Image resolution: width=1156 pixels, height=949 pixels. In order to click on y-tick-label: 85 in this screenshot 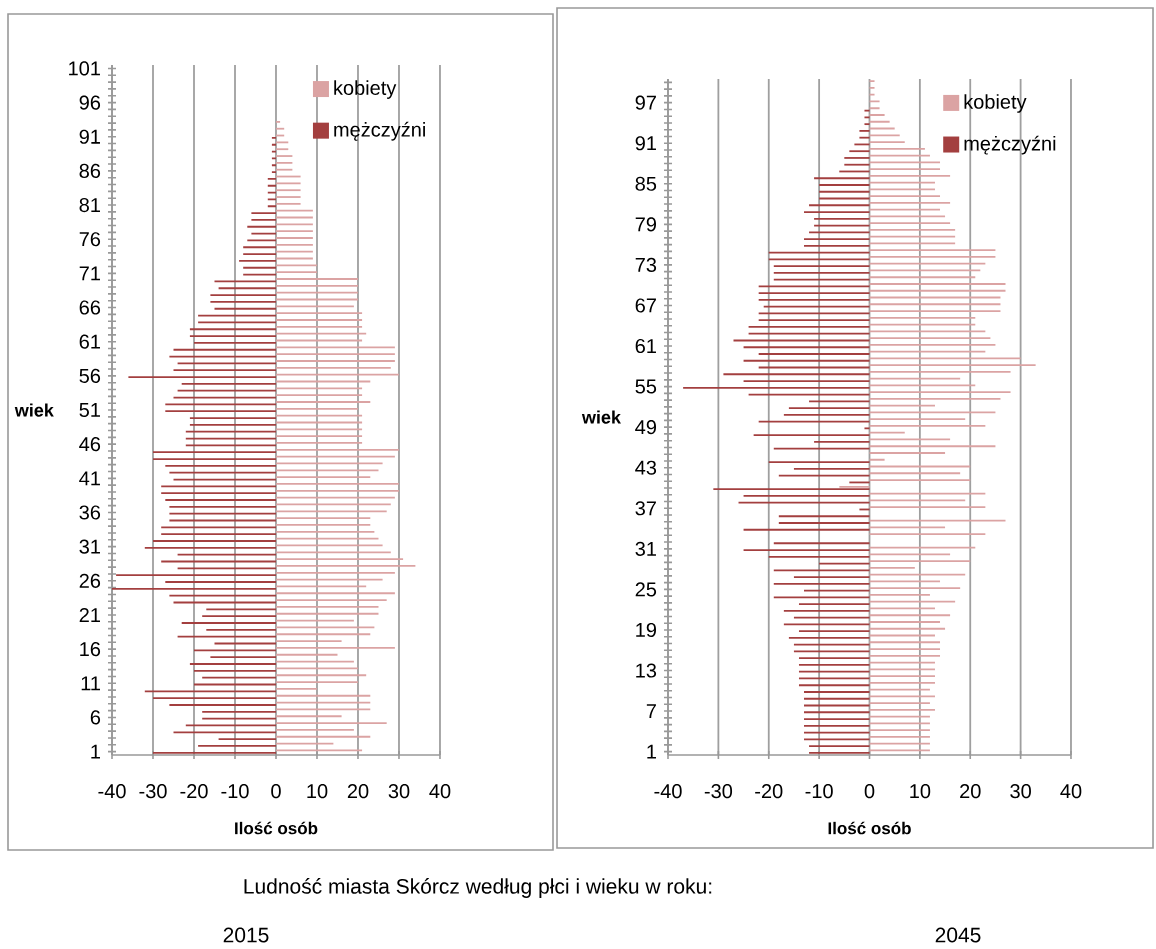, I will do `click(646, 183)`.